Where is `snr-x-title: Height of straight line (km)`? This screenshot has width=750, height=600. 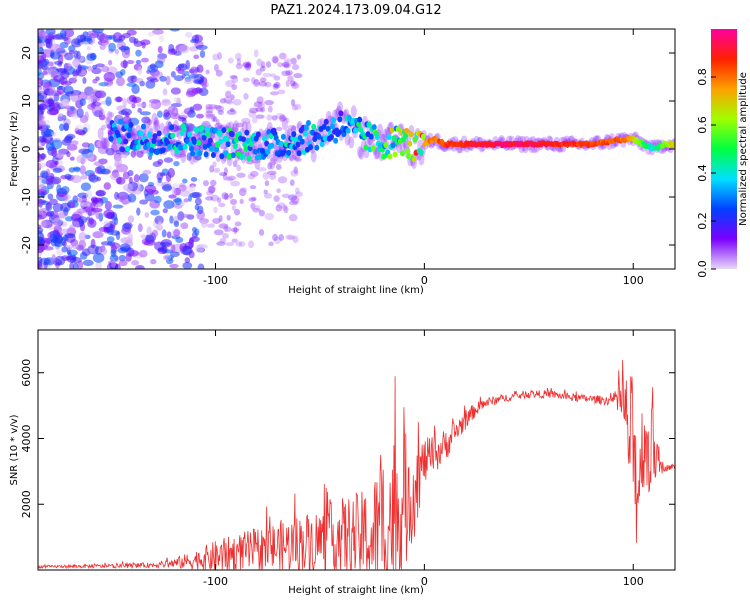
snr-x-title: Height of straight line (km) is located at coordinates (356, 590).